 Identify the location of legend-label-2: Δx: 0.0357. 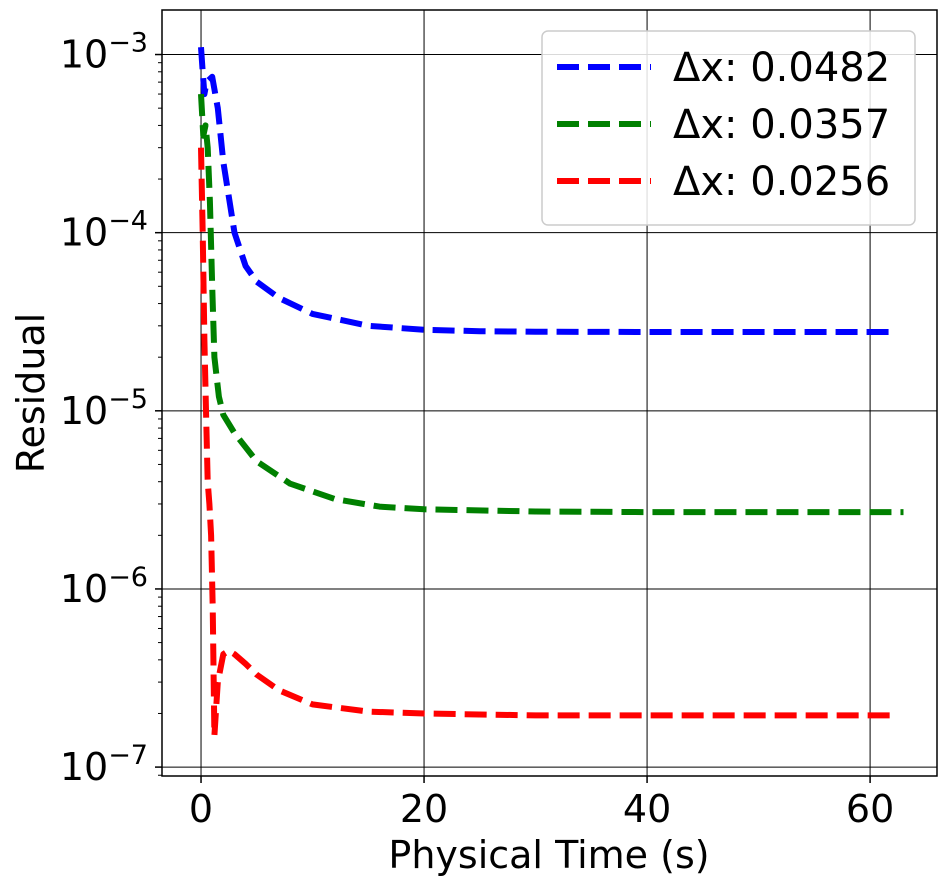
(781, 125).